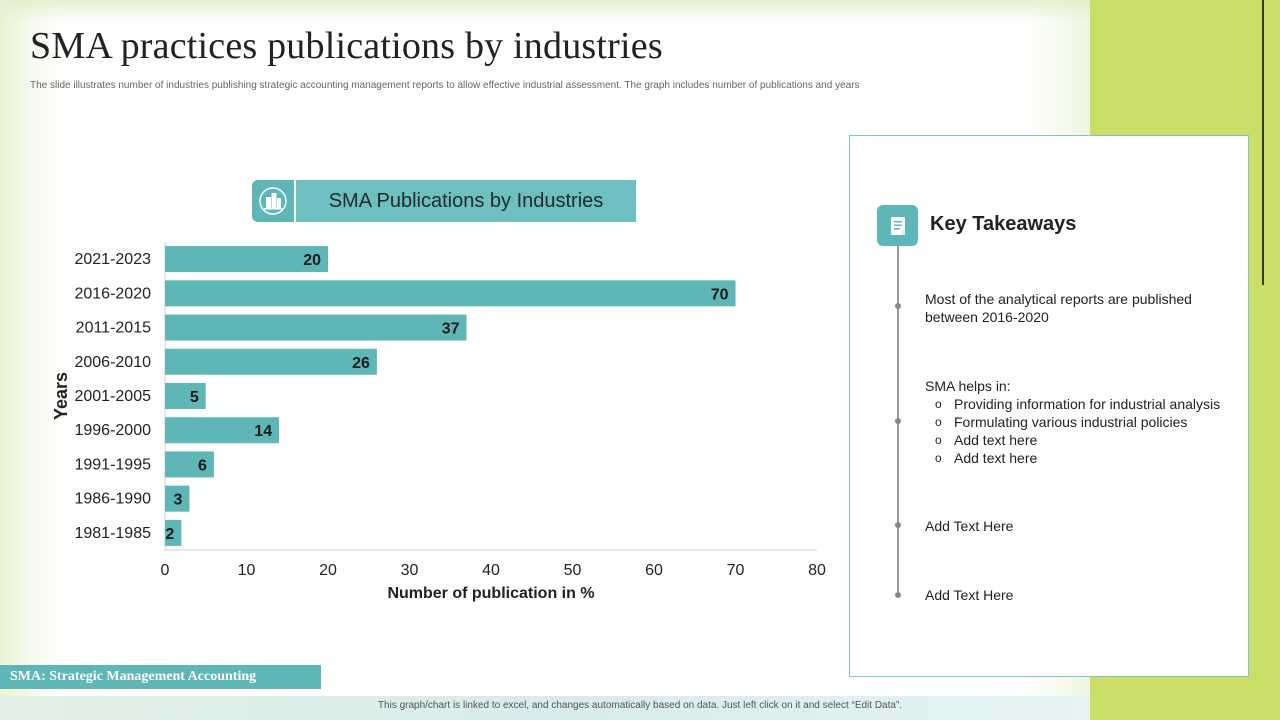 This screenshot has height=720, width=1280. Describe the element at coordinates (113, 328) in the screenshot. I see `y-tick-label: 2011-2015` at that location.